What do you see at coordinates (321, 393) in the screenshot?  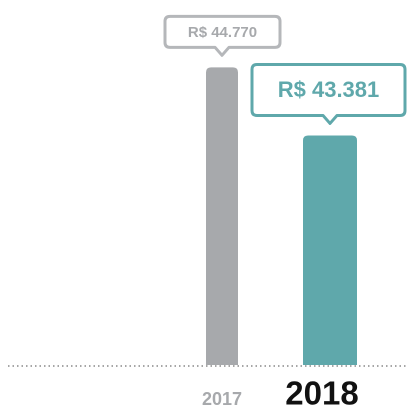 I see `x-tick-label: 2018` at bounding box center [321, 393].